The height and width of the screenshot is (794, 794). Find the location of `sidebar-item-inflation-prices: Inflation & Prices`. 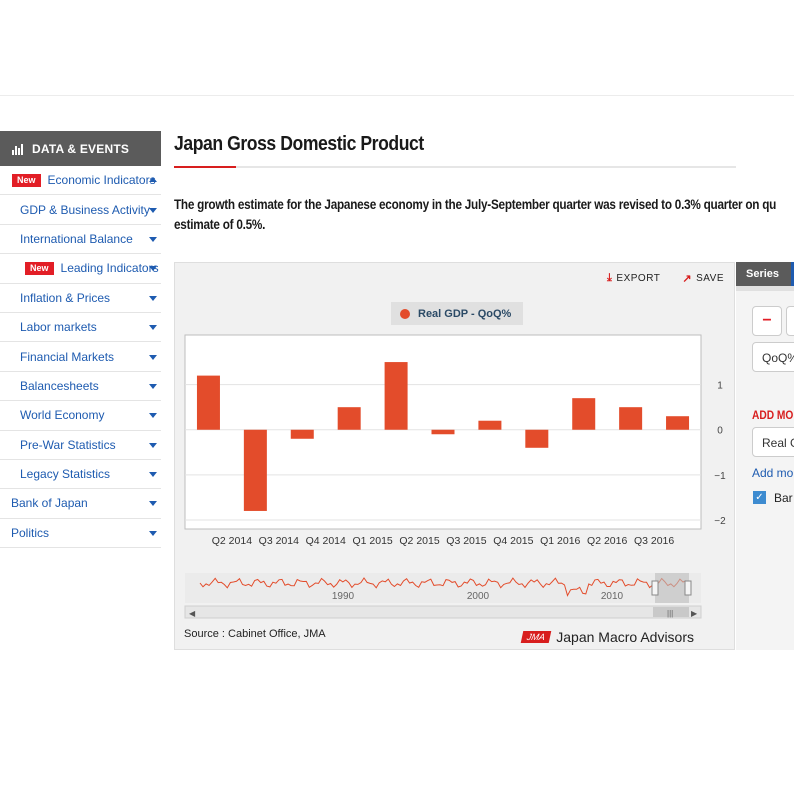

sidebar-item-inflation-prices: Inflation & Prices is located at coordinates (80, 298).